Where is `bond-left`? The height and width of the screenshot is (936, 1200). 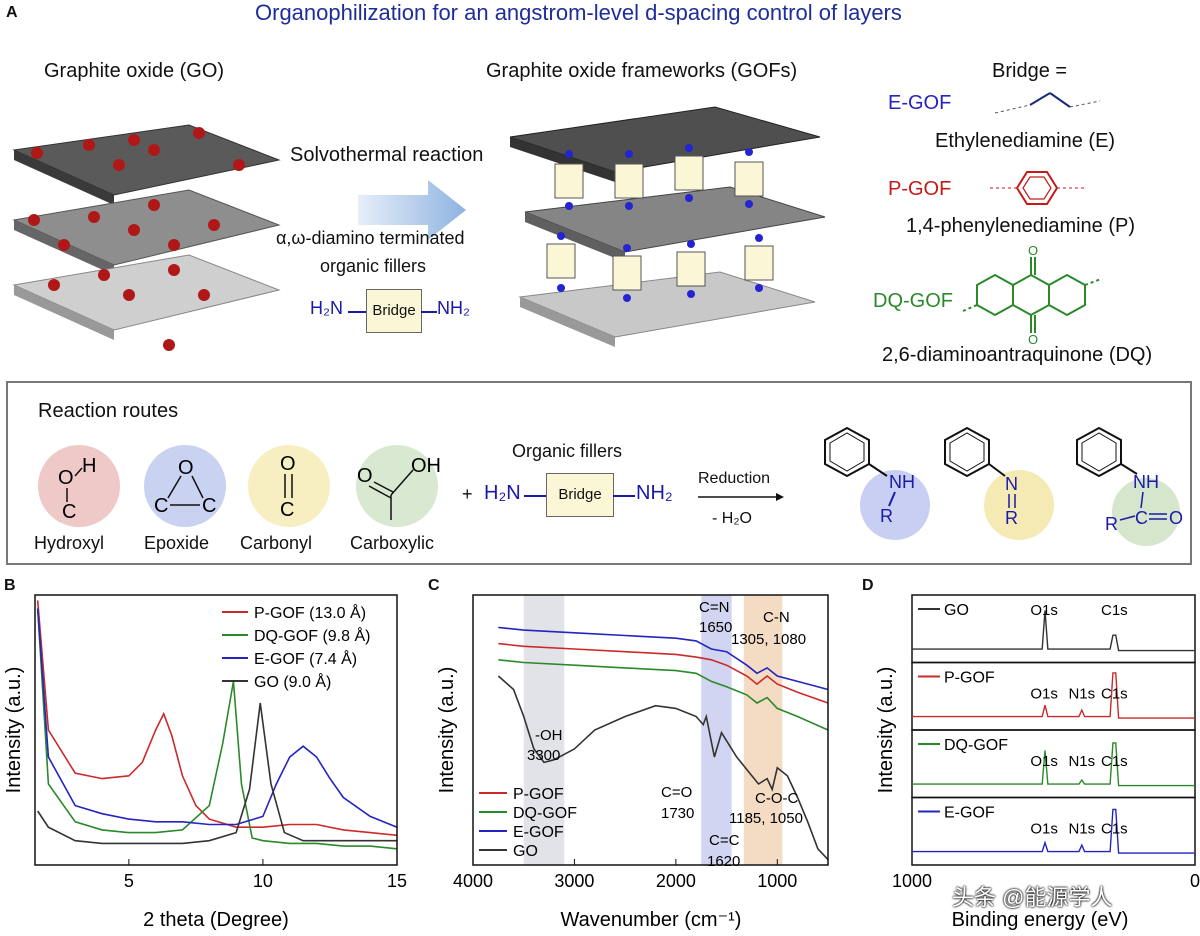 bond-left is located at coordinates (357, 312).